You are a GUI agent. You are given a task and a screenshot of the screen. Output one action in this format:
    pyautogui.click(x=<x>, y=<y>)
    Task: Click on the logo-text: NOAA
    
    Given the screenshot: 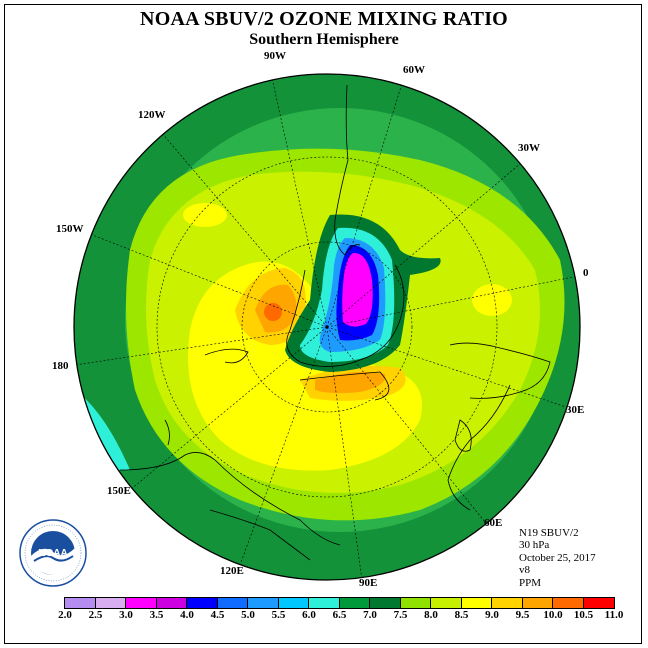 What is the action you would take?
    pyautogui.click(x=52, y=553)
    